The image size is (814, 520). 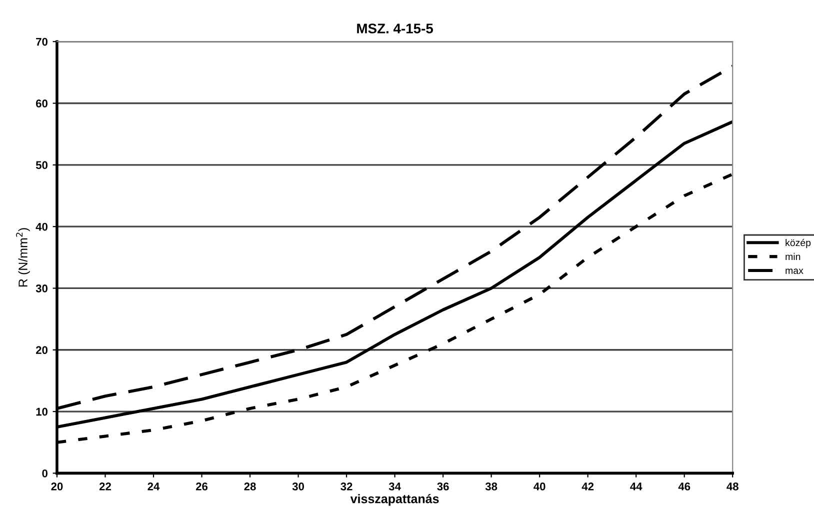 I want to click on y-tick-label: 70, so click(x=42, y=42).